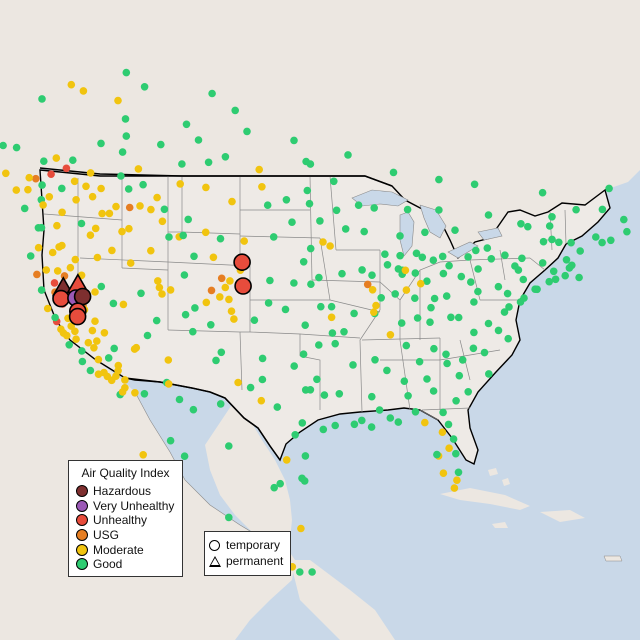 This screenshot has width=640, height=640. I want to click on mexico-coast, so click(200, 466).